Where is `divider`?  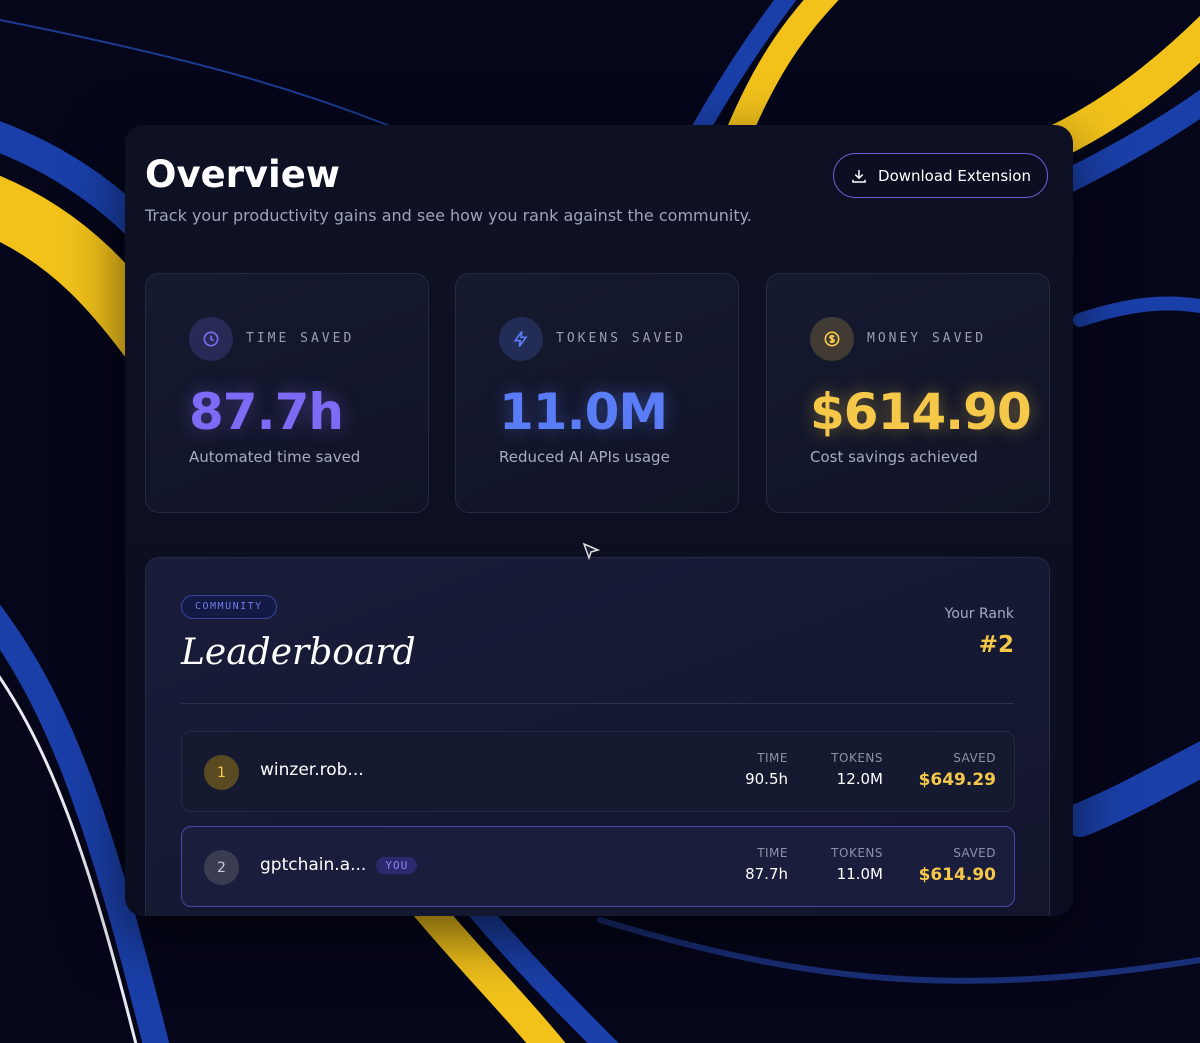 divider is located at coordinates (597, 703).